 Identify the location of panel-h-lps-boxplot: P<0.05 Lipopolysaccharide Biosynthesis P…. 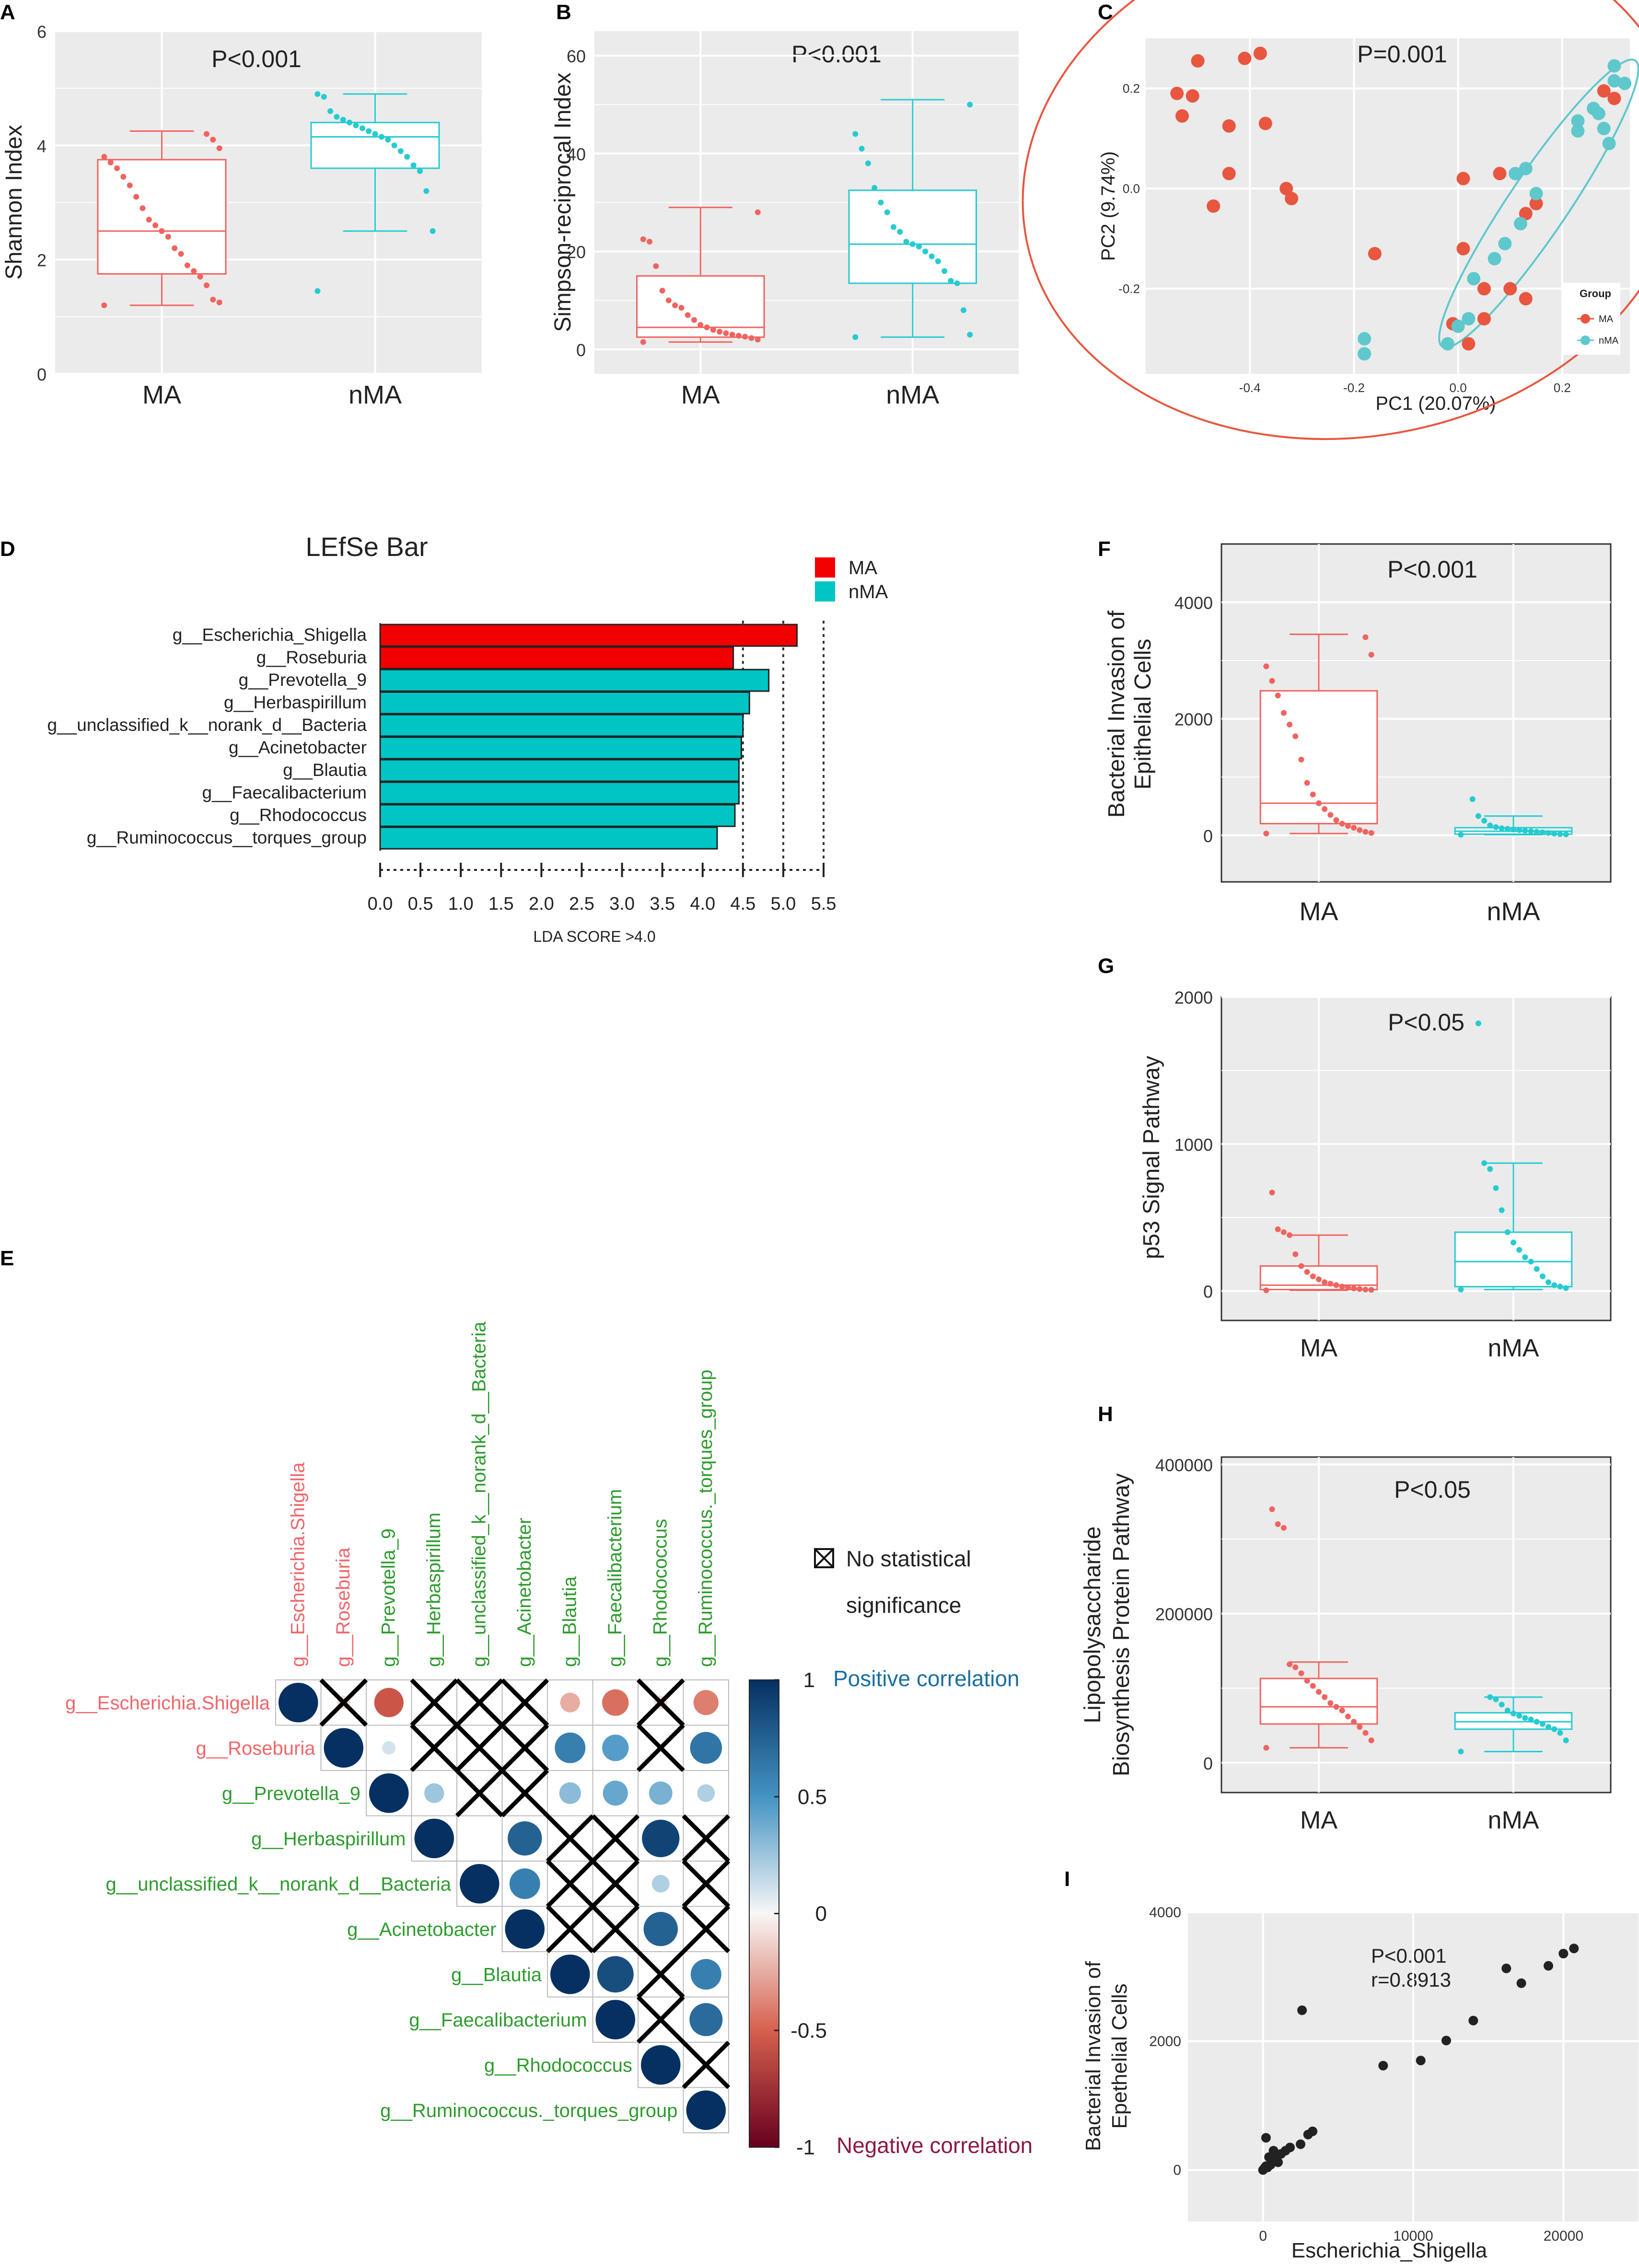
(1346, 1645).